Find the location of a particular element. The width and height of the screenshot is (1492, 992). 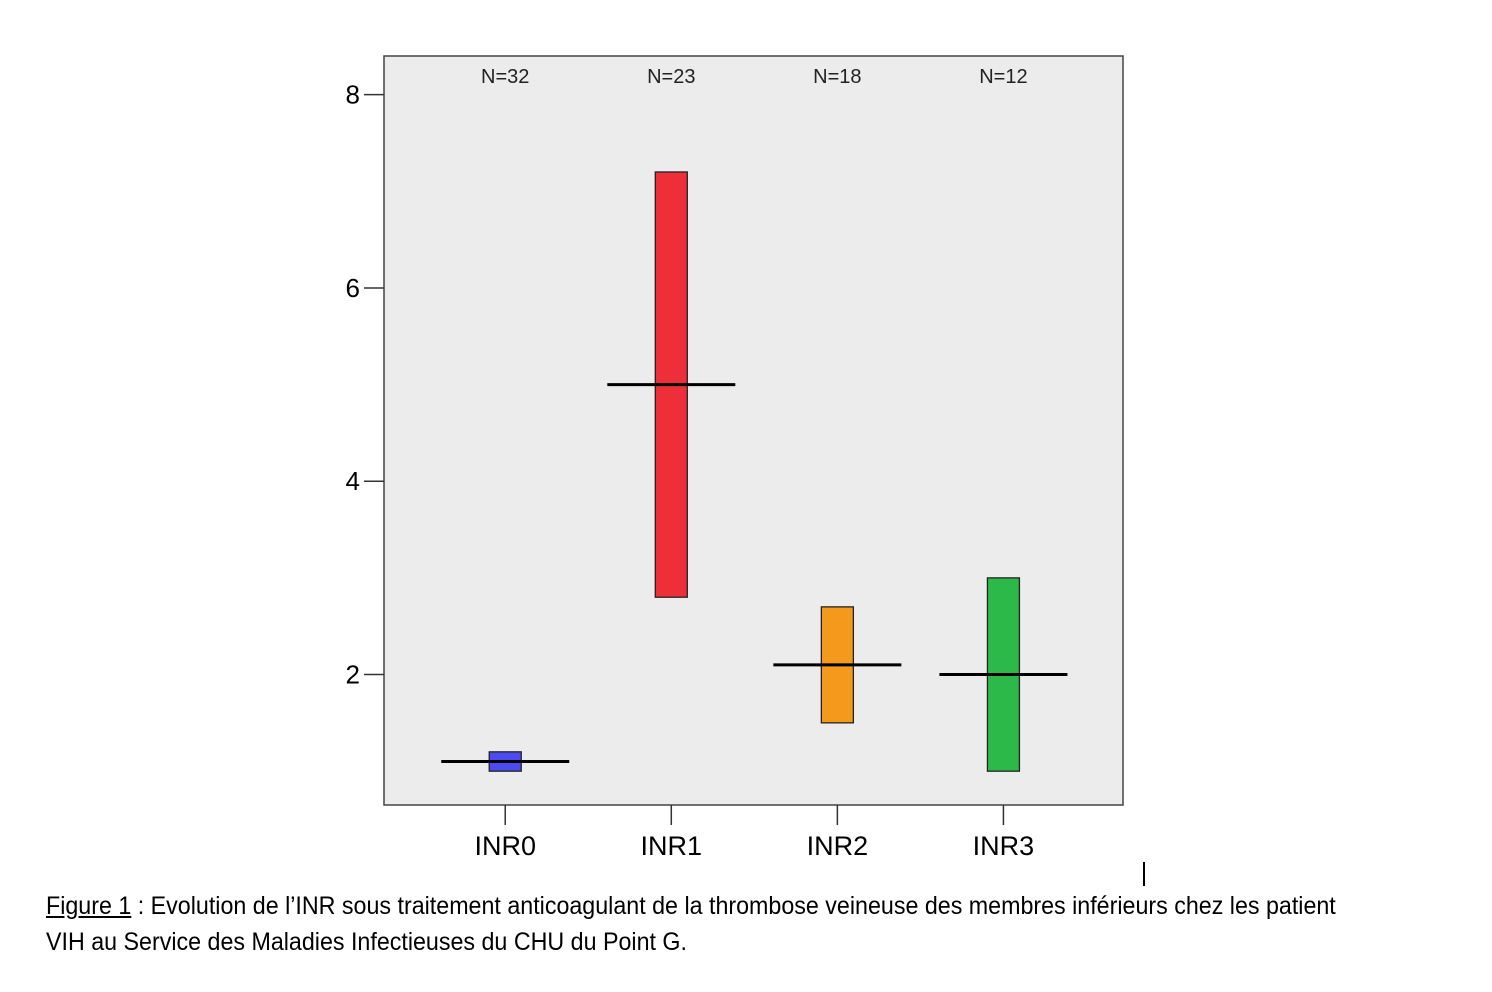

y-tick-label: 8 is located at coordinates (353, 95).